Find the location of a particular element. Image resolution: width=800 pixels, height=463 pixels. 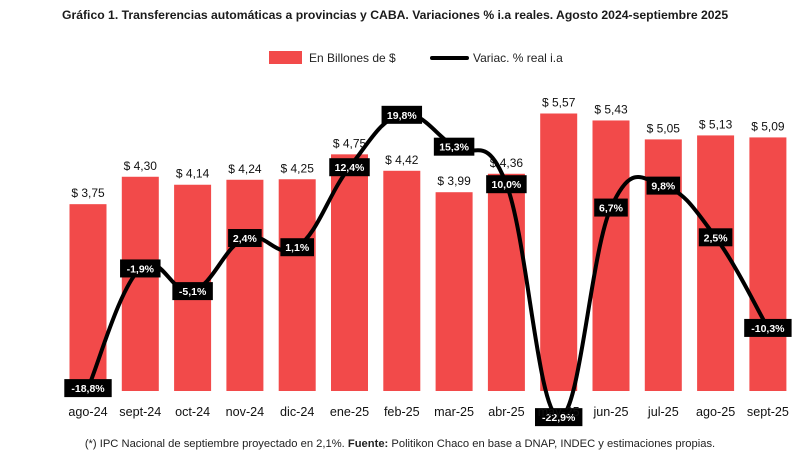

legend-line-label: Variac. % real i.a is located at coordinates (518, 58).